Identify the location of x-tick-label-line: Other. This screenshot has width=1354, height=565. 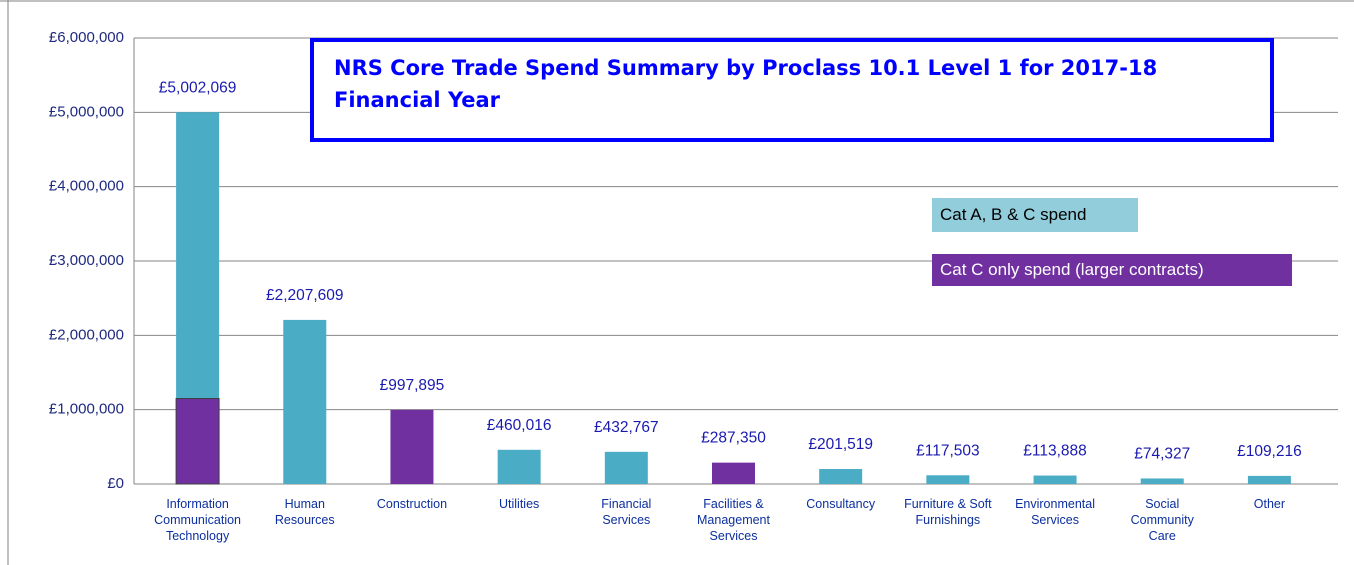
(1269, 504).